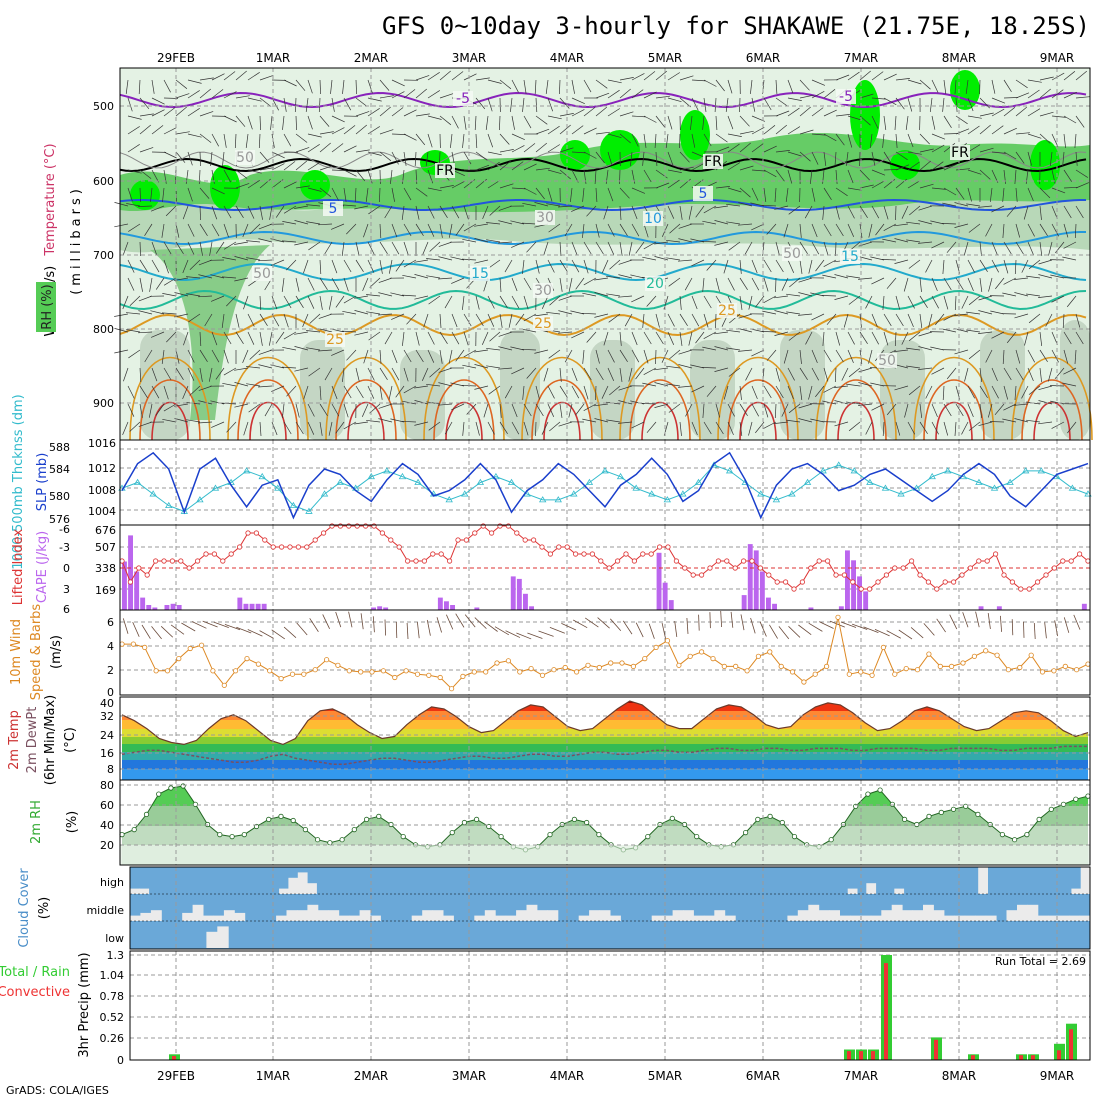 The image size is (1100, 1100). What do you see at coordinates (1057, 58) in the screenshot?
I see `top-date-label: 9MAR` at bounding box center [1057, 58].